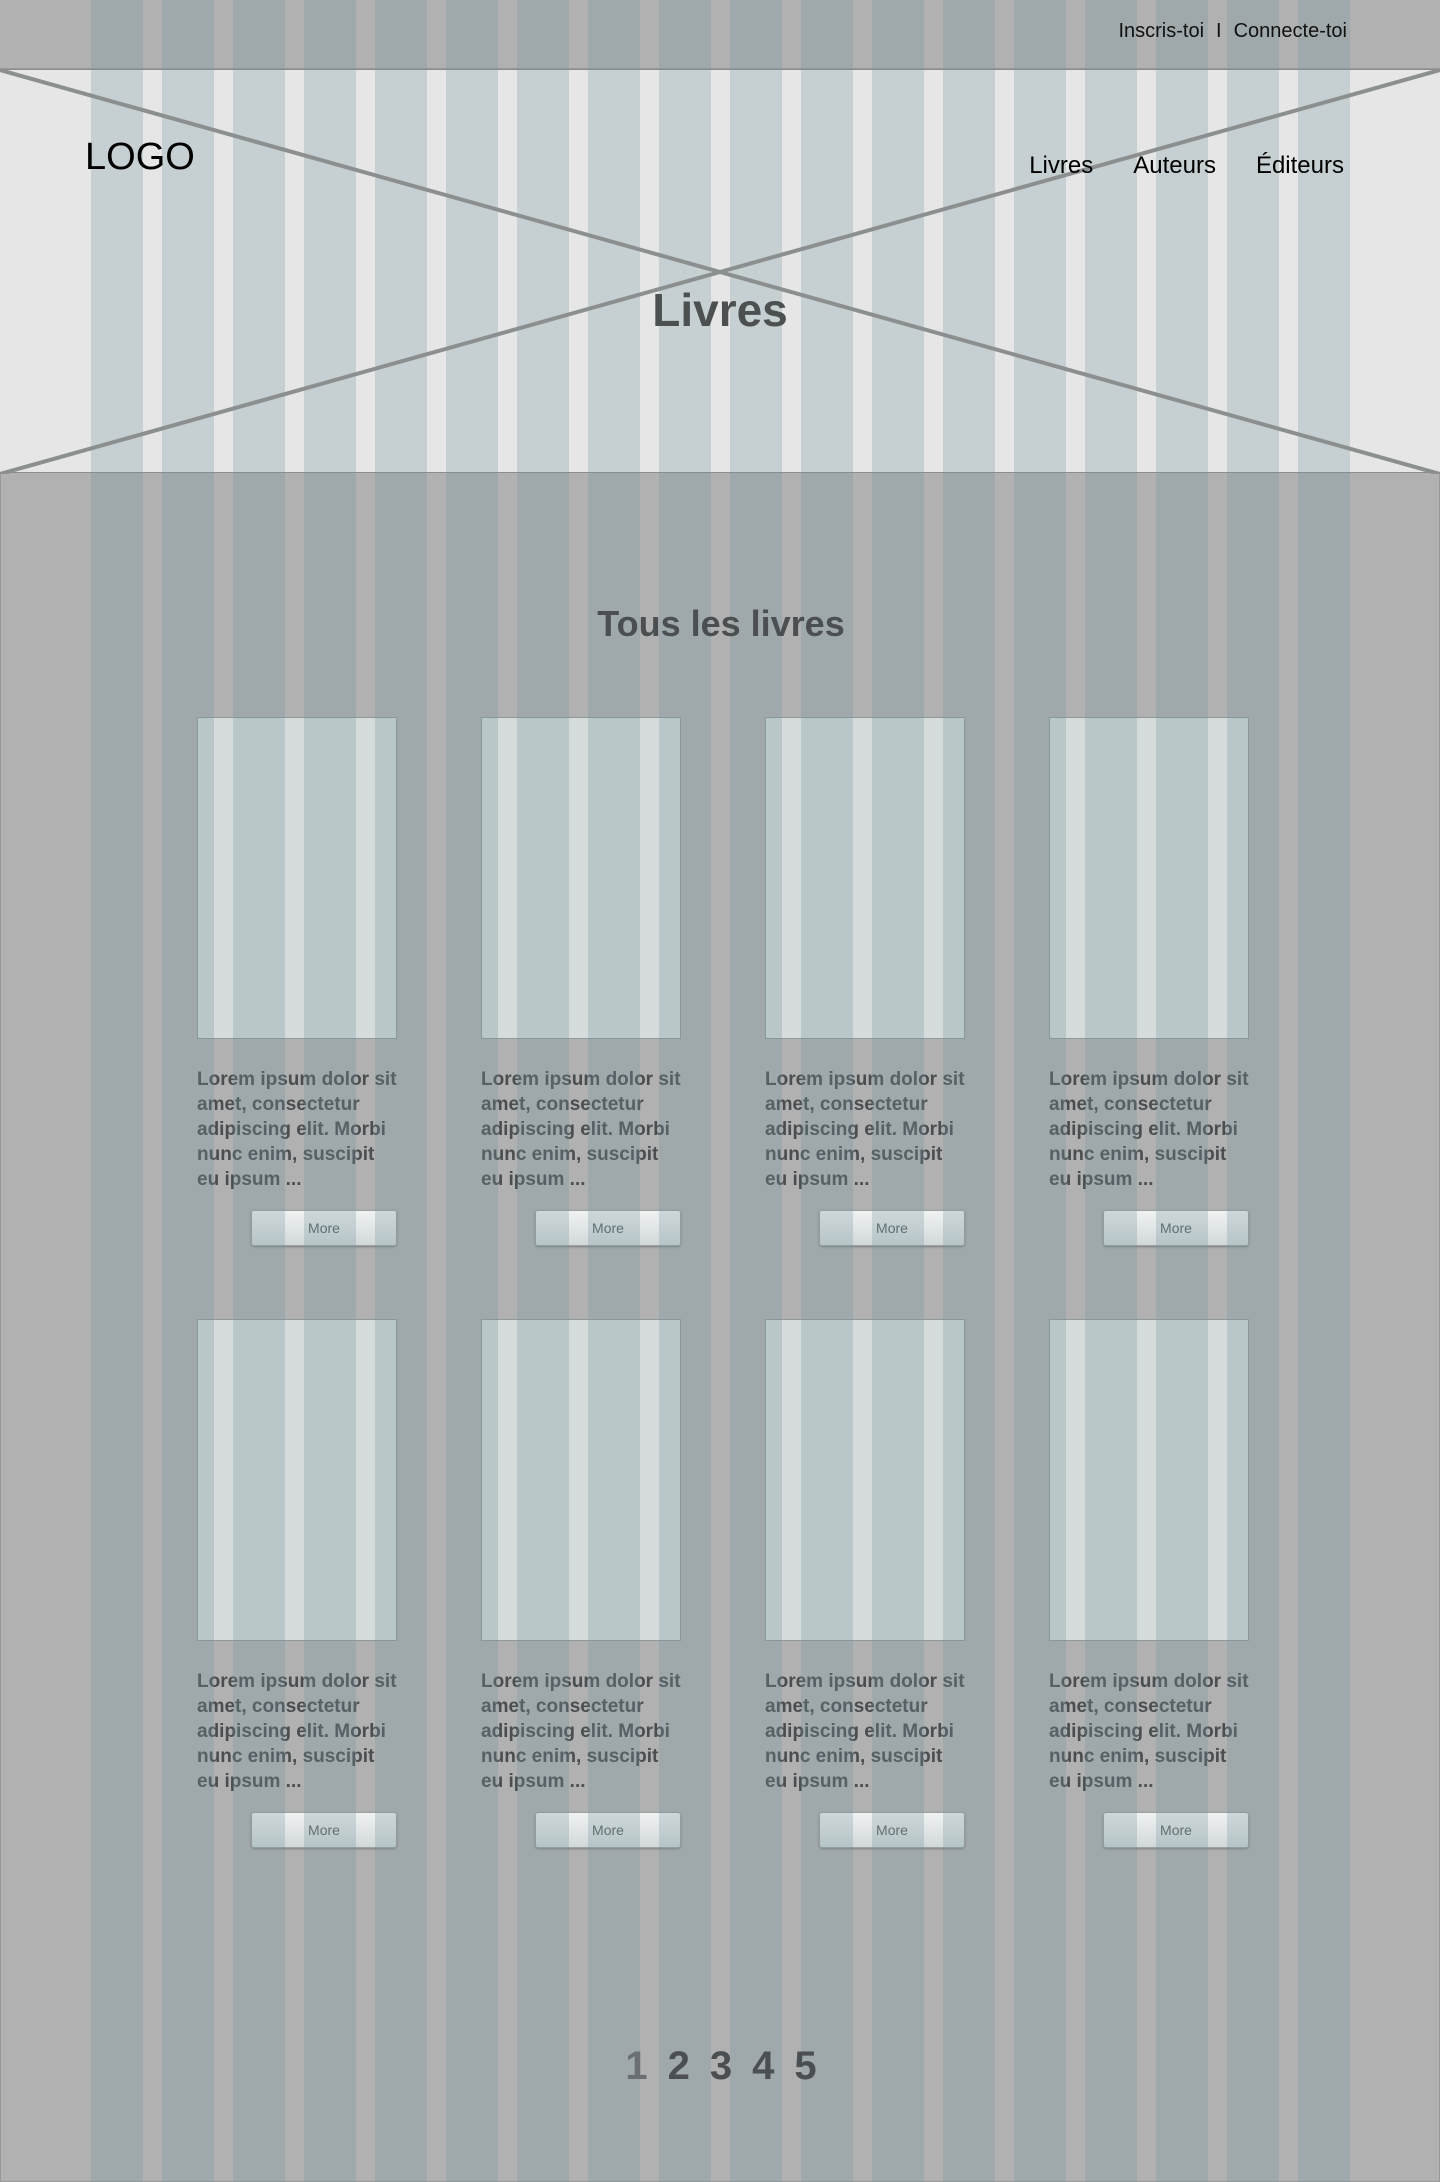  Describe the element at coordinates (805, 2066) in the screenshot. I see `page-link-5: 5` at that location.